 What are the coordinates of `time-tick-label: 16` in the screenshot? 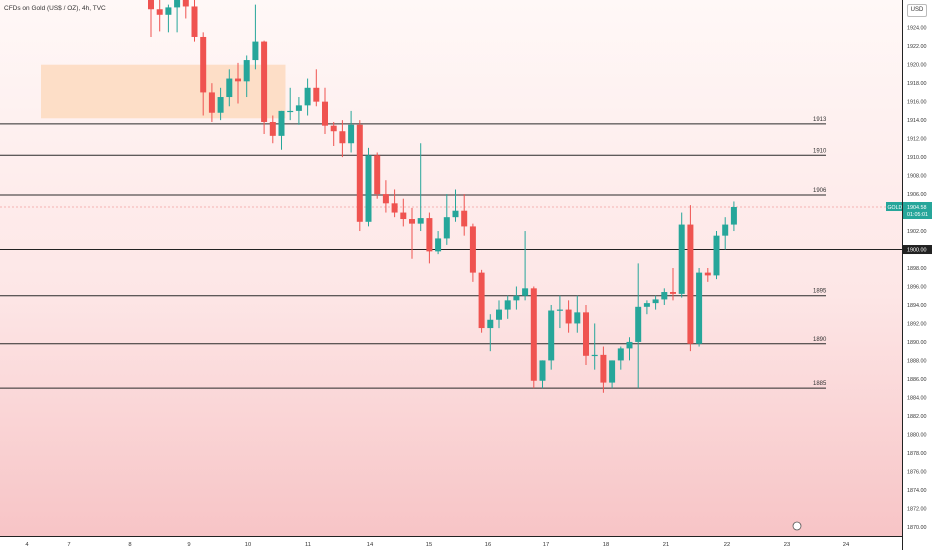 It's located at (488, 545).